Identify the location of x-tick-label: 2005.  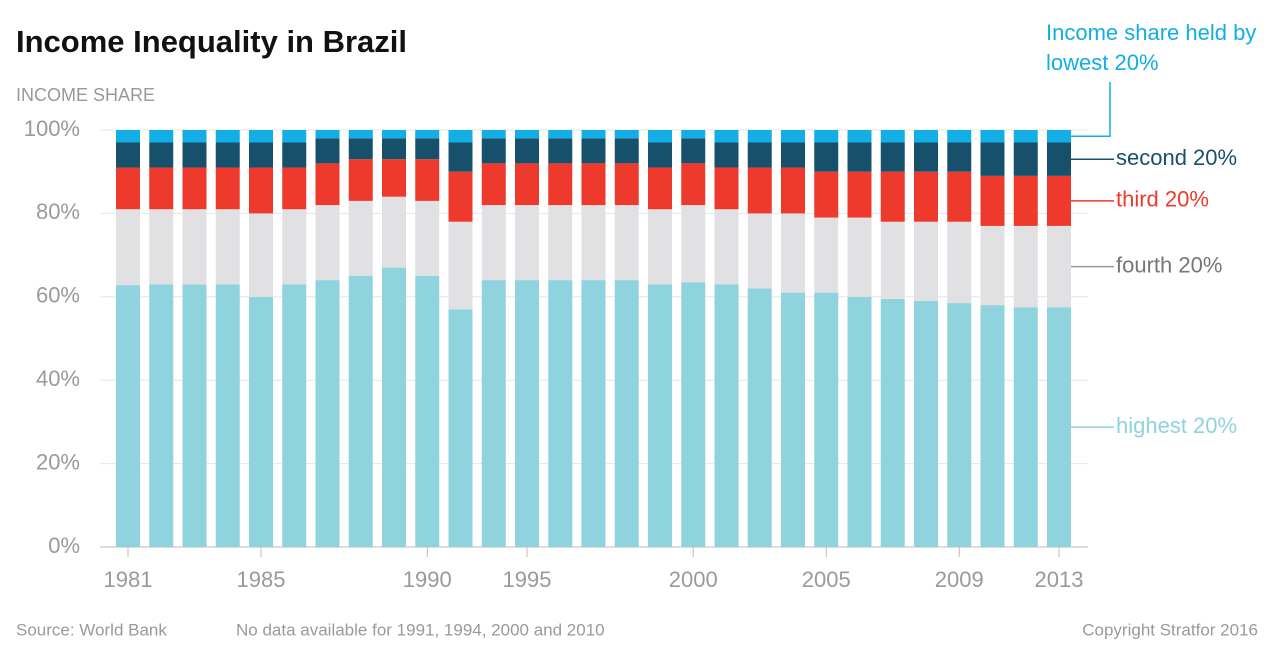
(826, 579).